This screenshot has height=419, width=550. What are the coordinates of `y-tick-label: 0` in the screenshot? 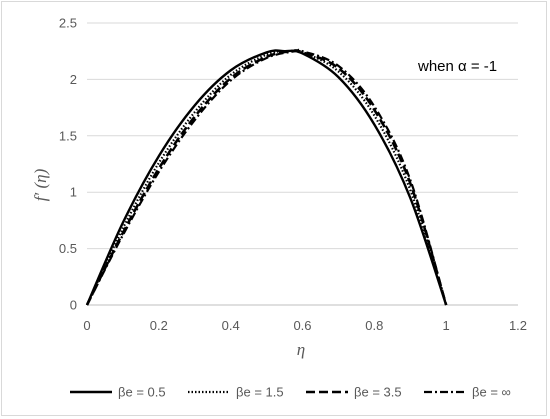 It's located at (73, 305).